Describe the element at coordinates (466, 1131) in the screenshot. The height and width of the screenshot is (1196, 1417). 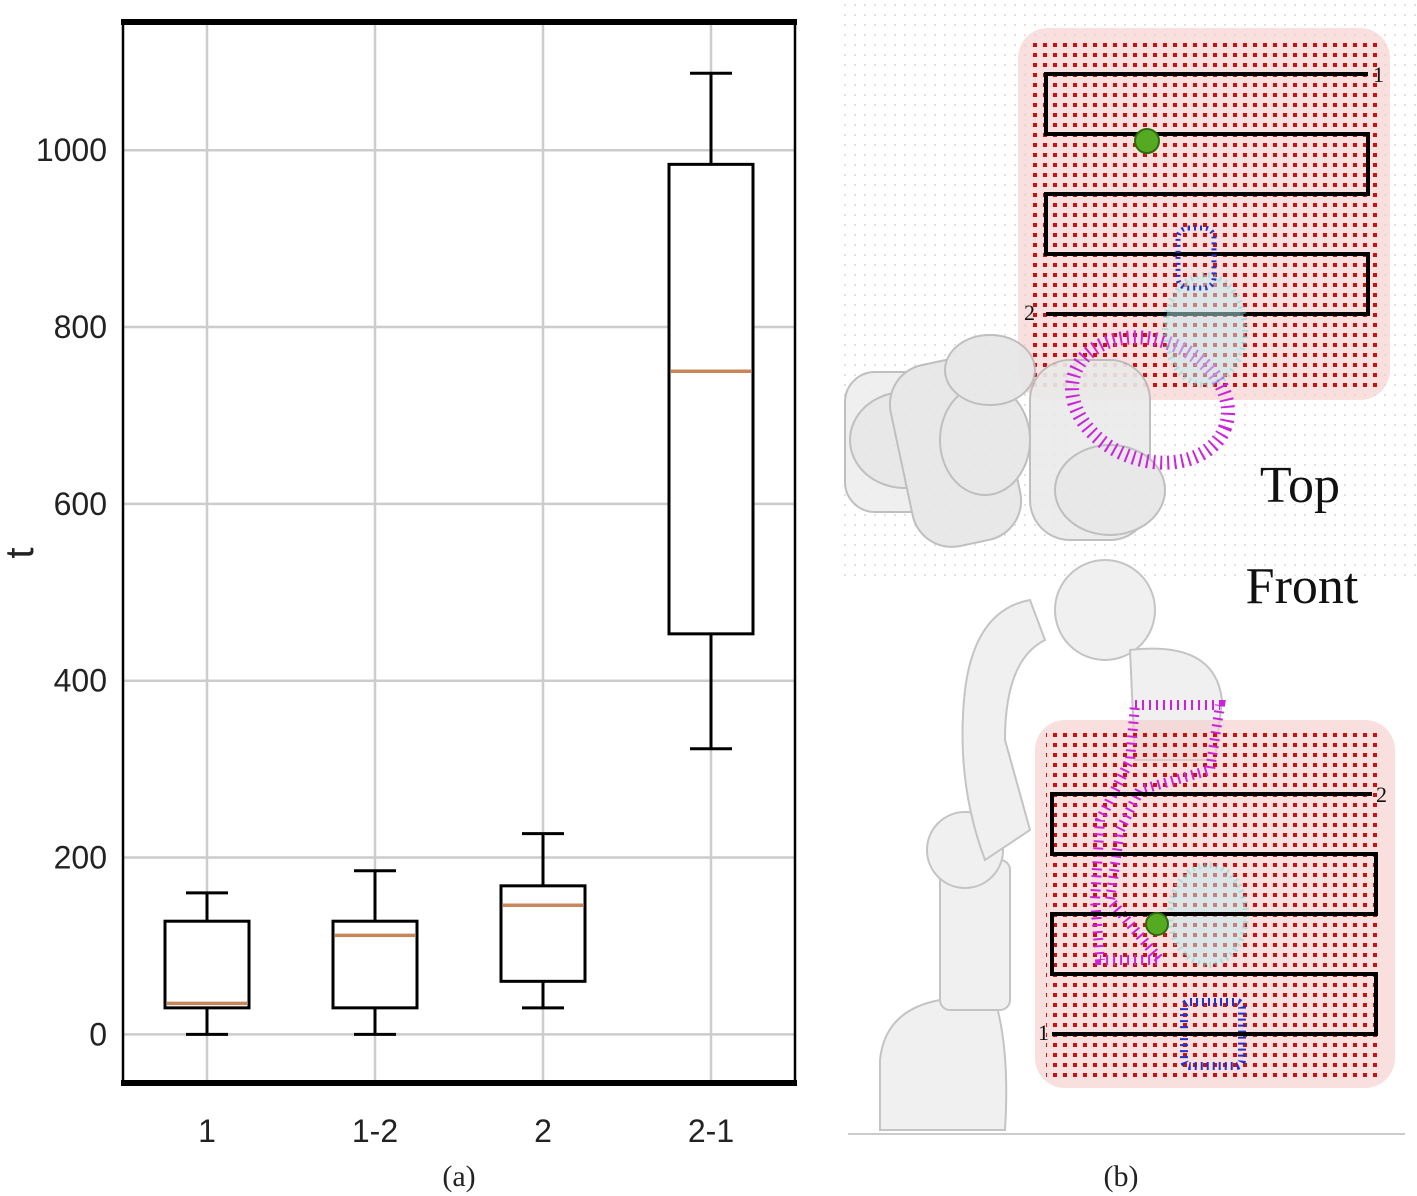
I see `x-tick-labels: 1 1-2 2 2-1` at that location.